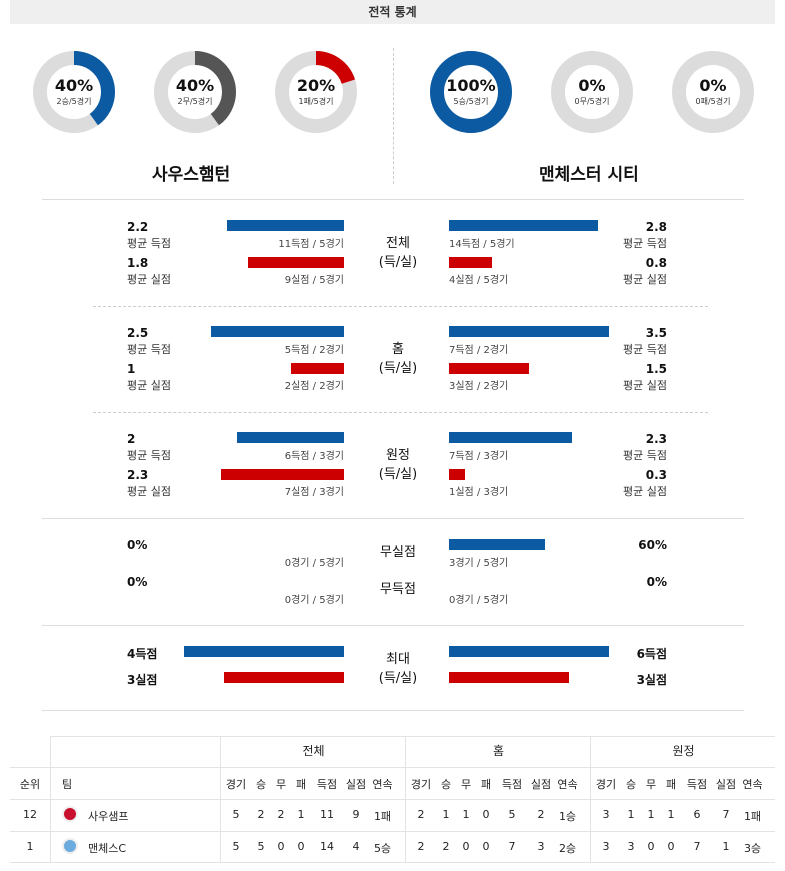 This screenshot has width=785, height=871. Describe the element at coordinates (195, 101) in the screenshot. I see `donut-caption: 2무/5경기` at that location.